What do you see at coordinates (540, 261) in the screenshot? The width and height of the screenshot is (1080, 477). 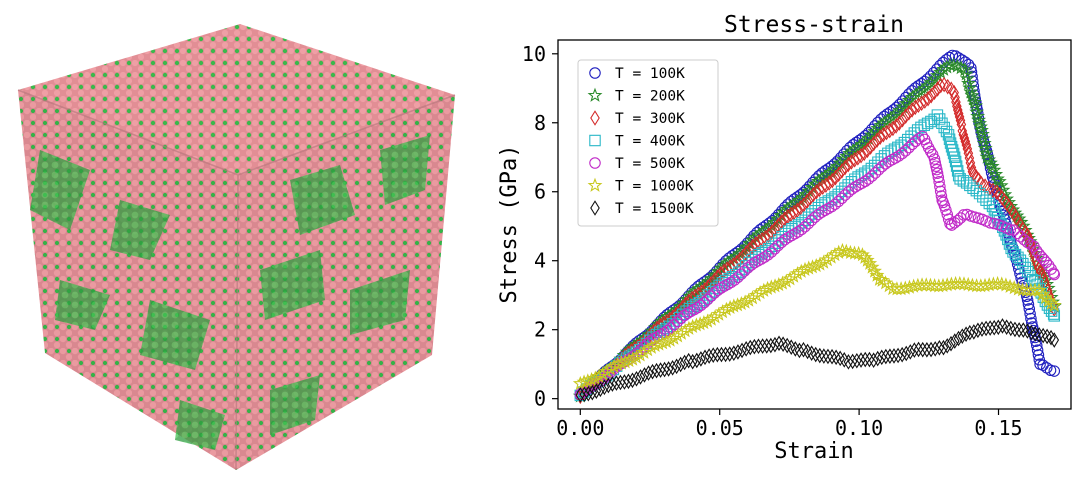 I see `y-tick-label: 4` at bounding box center [540, 261].